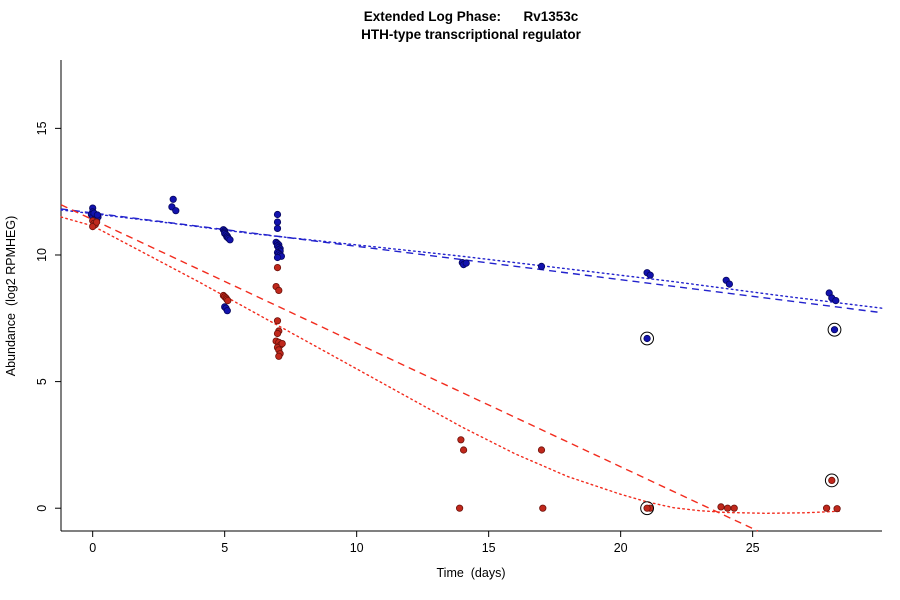 This screenshot has height=600, width=900. Describe the element at coordinates (42, 508) in the screenshot. I see `y-tick-label: 0` at that location.